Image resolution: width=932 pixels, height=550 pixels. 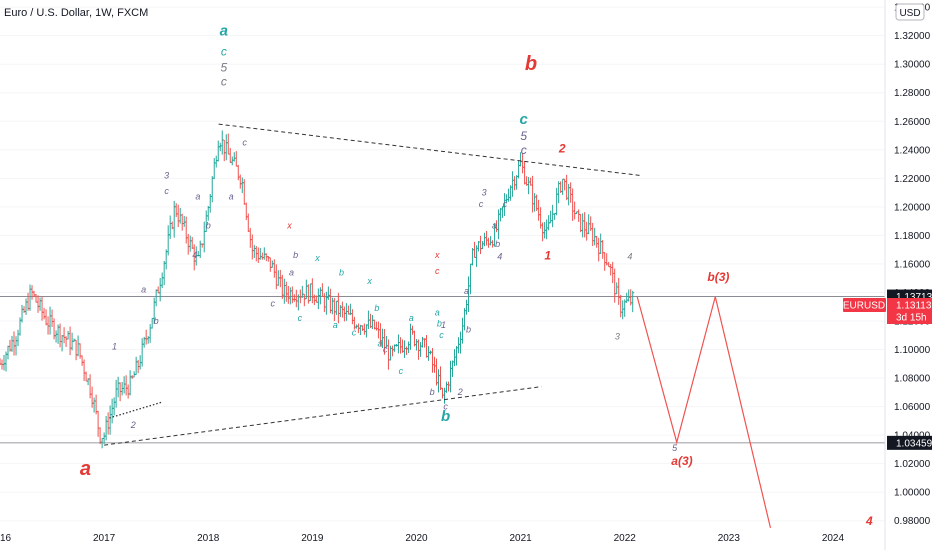 What do you see at coordinates (912, 36) in the screenshot?
I see `price-tick-label: 1.32000` at bounding box center [912, 36].